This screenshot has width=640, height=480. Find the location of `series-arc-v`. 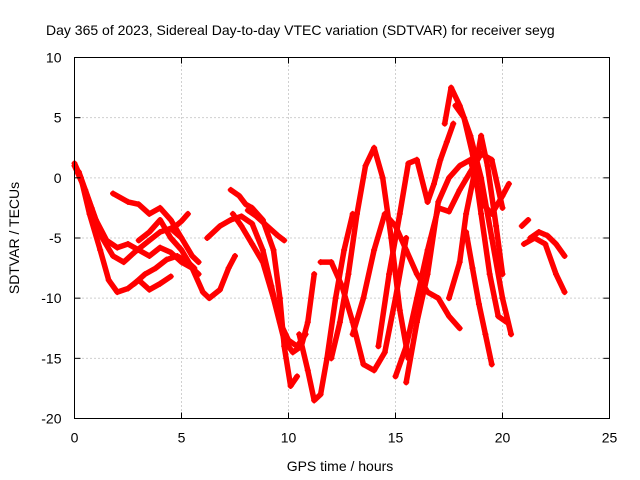

series-arc-v is located at coordinates (476, 216).